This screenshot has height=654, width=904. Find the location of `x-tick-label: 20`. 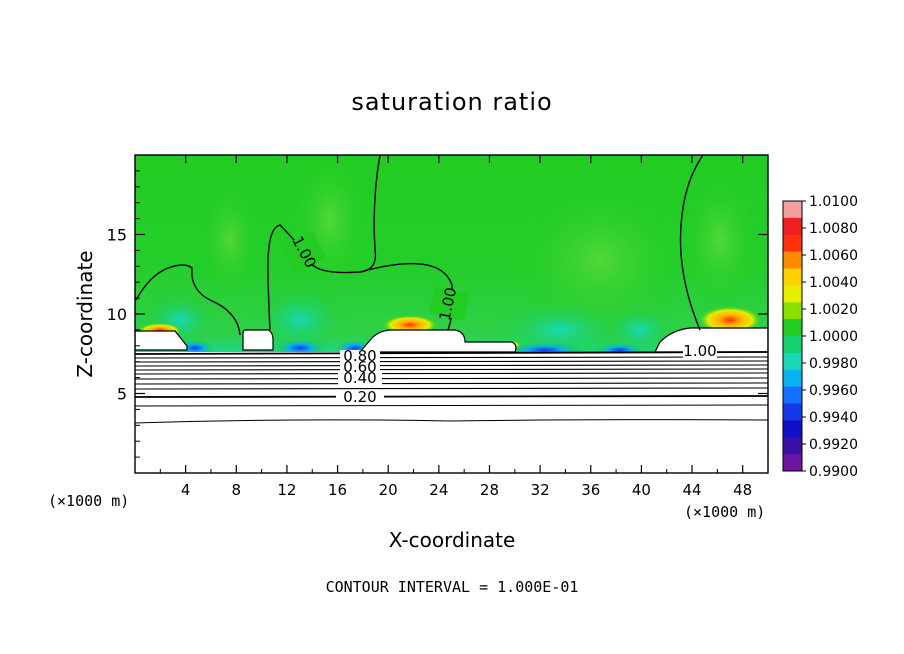

x-tick-label: 20 is located at coordinates (388, 490).